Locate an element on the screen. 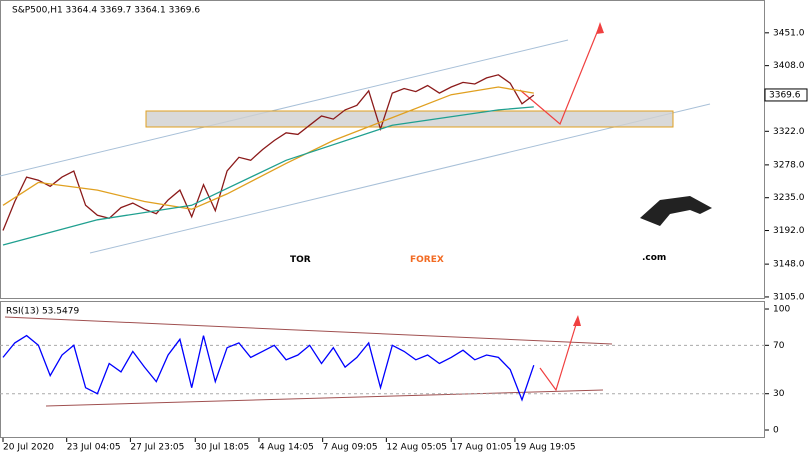 Image resolution: width=808 pixels, height=458 pixels. x-tick-label: 20 Jul 2020 is located at coordinates (28, 448).